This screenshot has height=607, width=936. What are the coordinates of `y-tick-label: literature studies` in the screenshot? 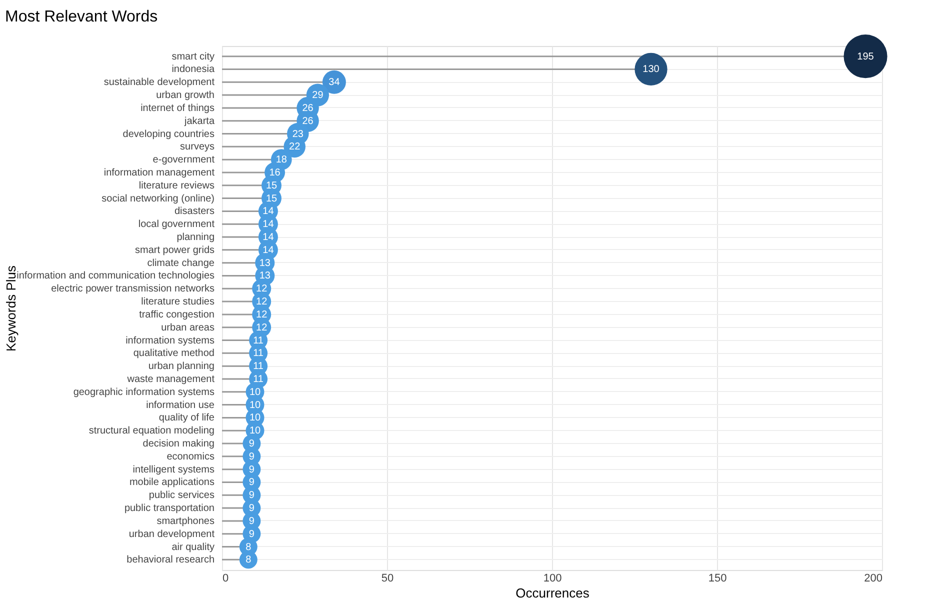 It's located at (177, 302).